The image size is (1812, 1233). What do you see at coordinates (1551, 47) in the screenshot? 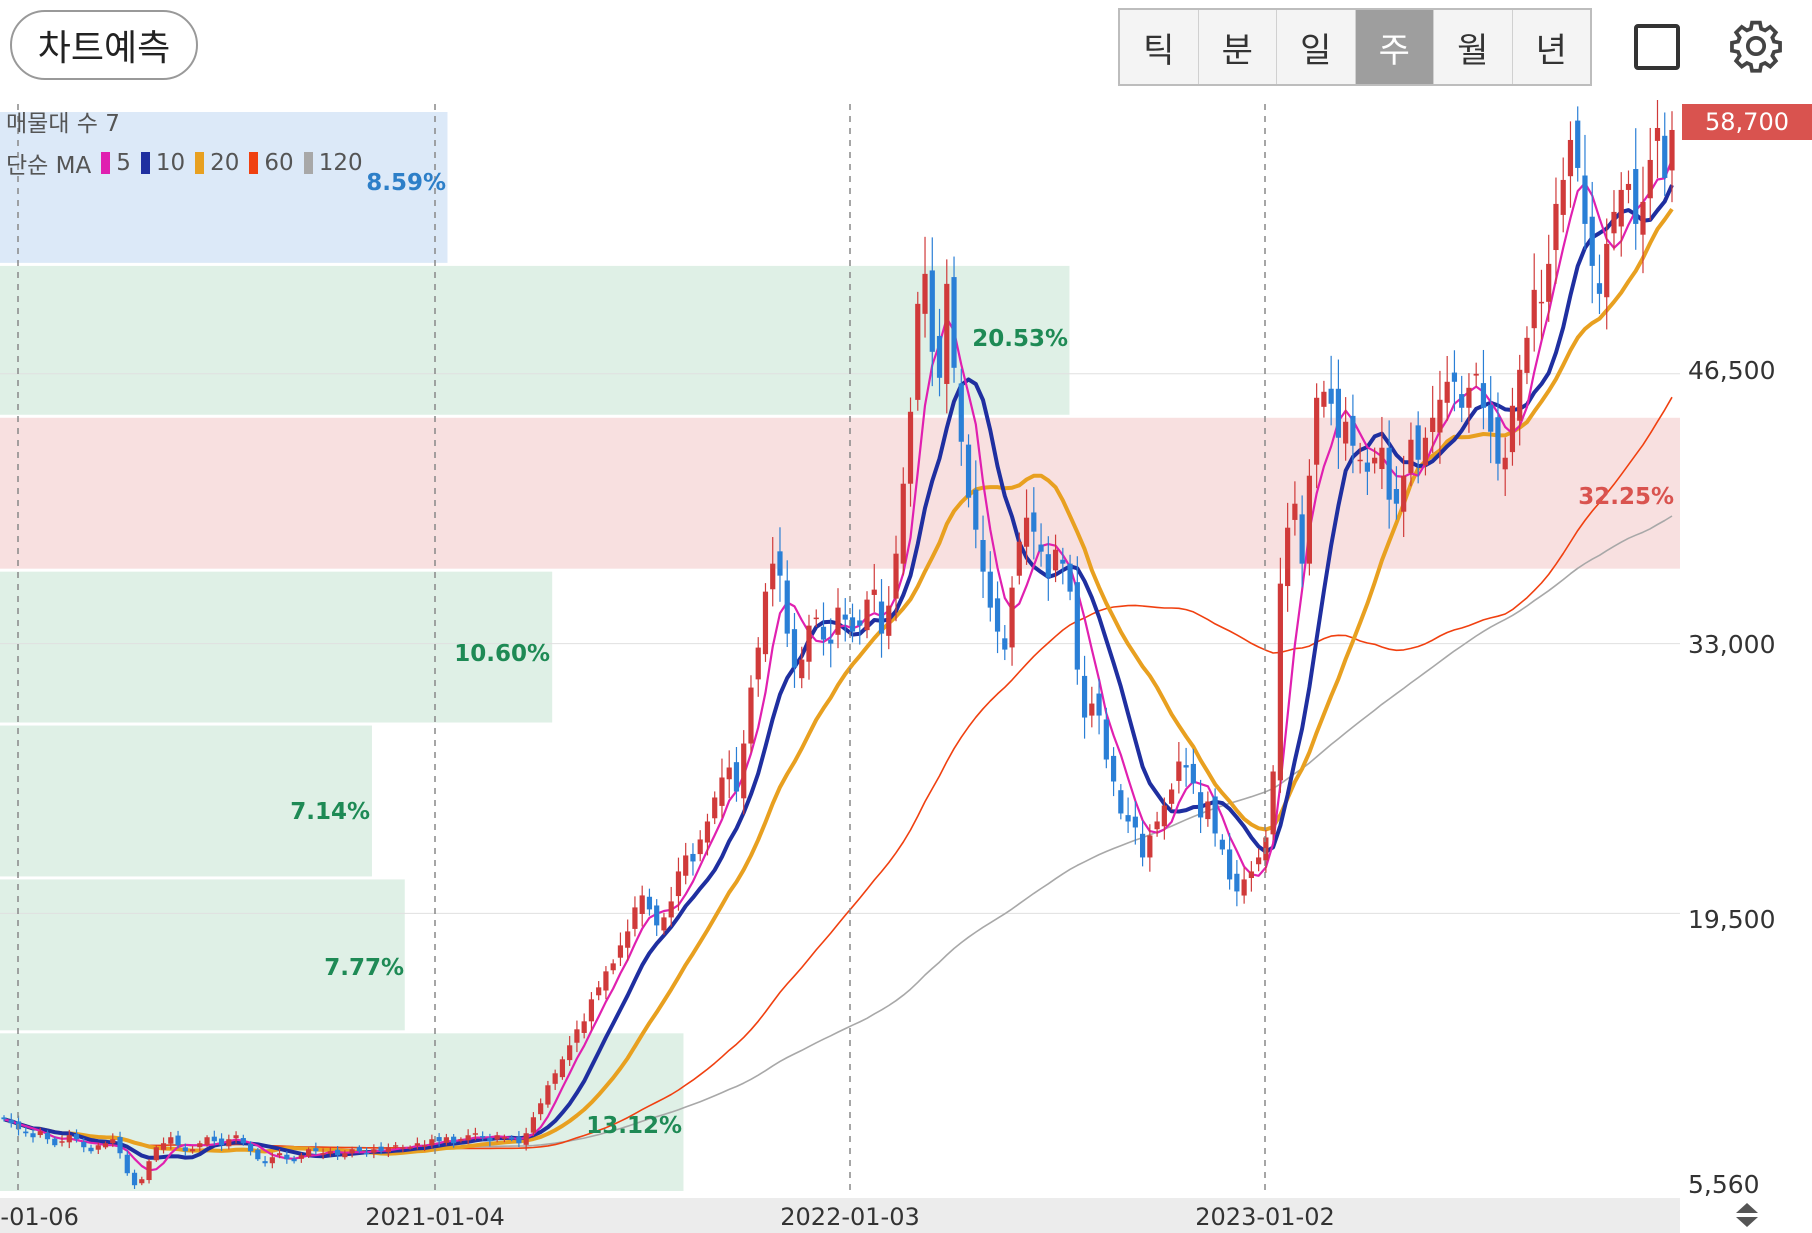
I see `period-tab-year: 년` at bounding box center [1551, 47].